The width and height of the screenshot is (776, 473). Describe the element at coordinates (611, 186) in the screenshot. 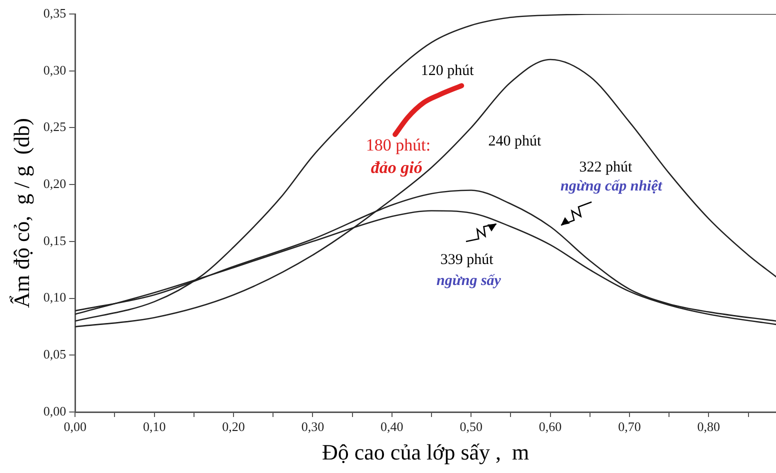

I see `annotation: ngừng cấp nhiệt` at that location.